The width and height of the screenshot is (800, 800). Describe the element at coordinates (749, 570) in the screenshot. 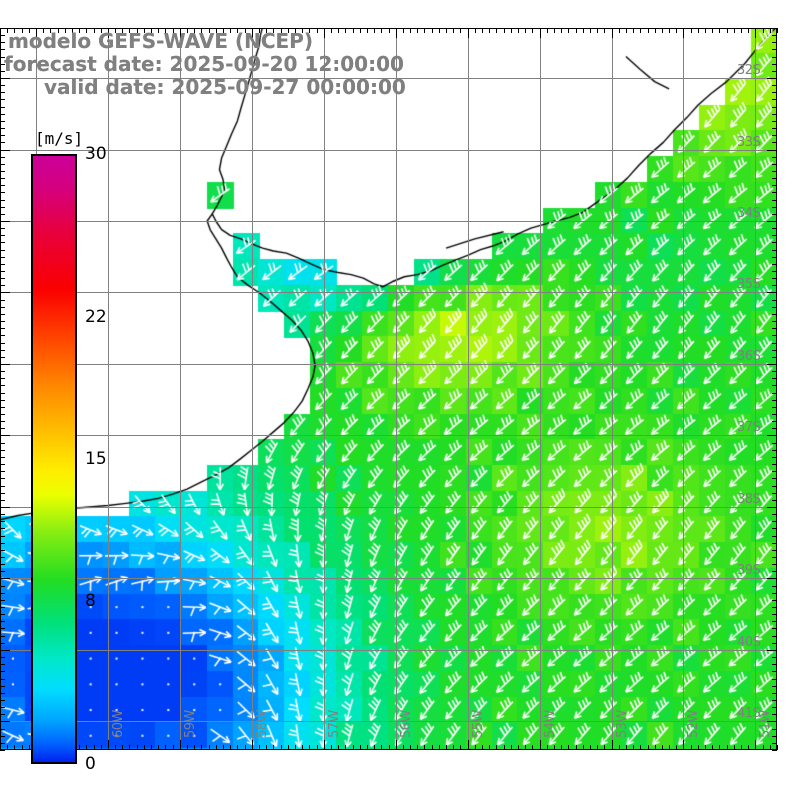

I see `lat-label: 39S` at that location.